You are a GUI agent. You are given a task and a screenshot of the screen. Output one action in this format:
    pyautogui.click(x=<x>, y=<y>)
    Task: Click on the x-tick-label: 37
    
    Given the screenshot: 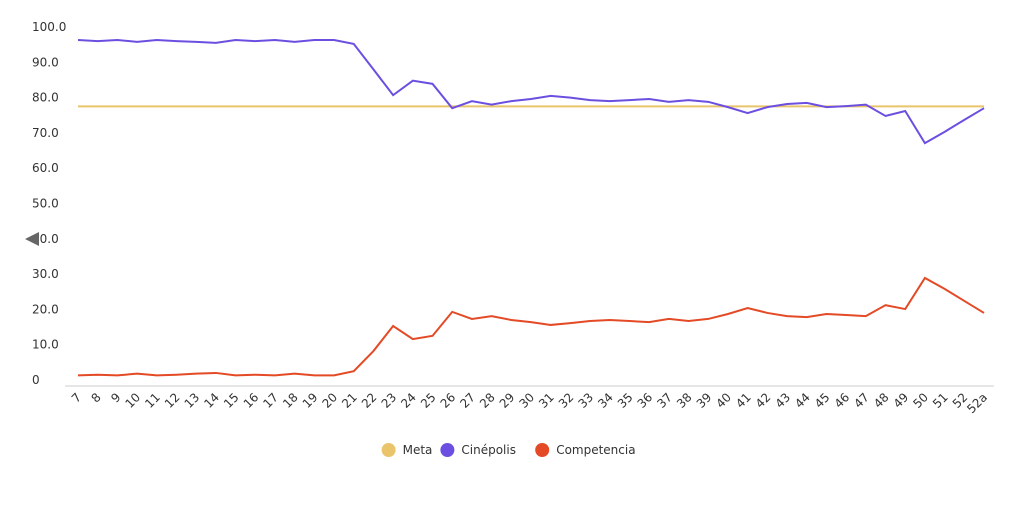 What is the action you would take?
    pyautogui.click(x=664, y=400)
    